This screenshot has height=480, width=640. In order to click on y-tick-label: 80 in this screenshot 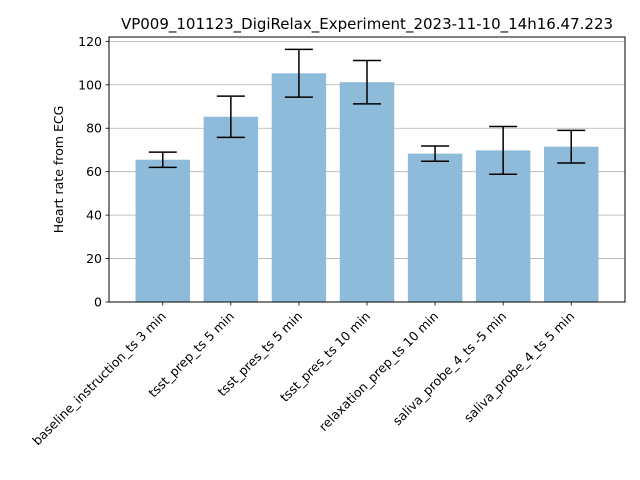, I will do `click(94, 128)`.